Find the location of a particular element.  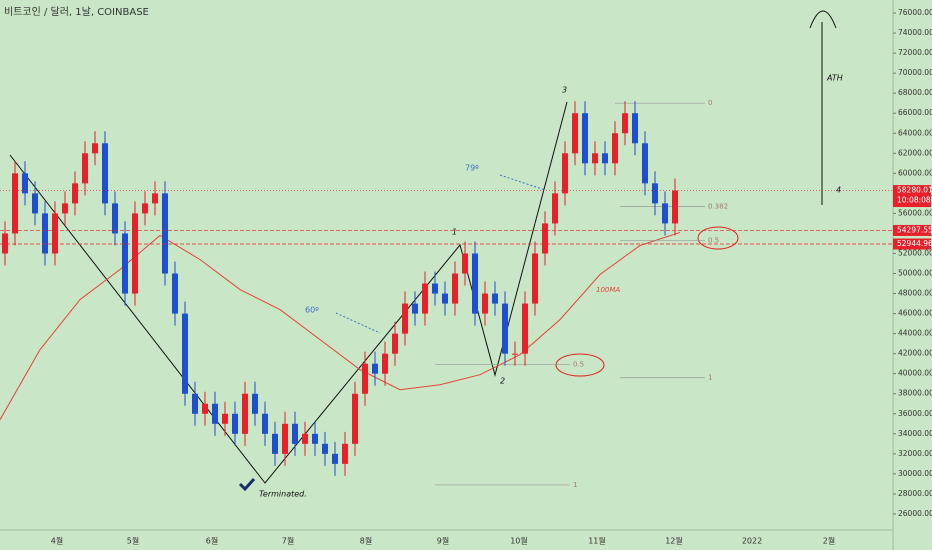

x-tick-label: 10월 is located at coordinates (519, 541).